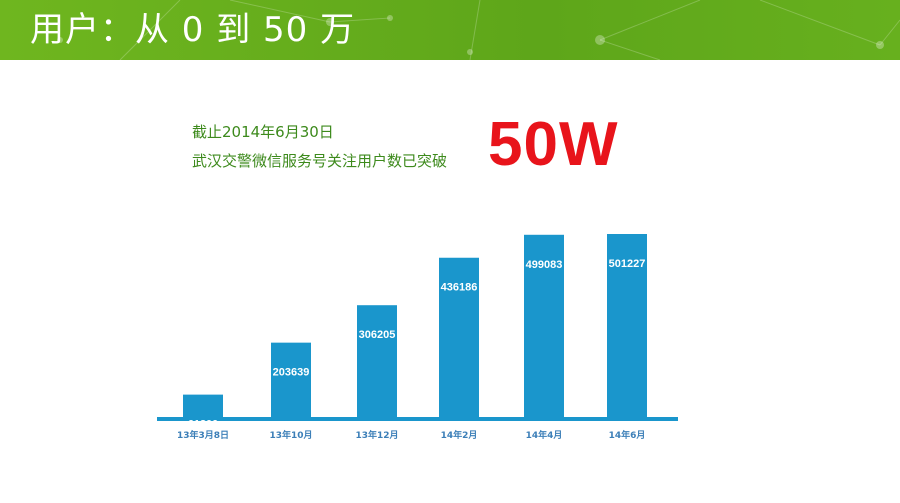 The height and width of the screenshot is (503, 900). I want to click on bar-data-label-1: 203639, so click(291, 373).